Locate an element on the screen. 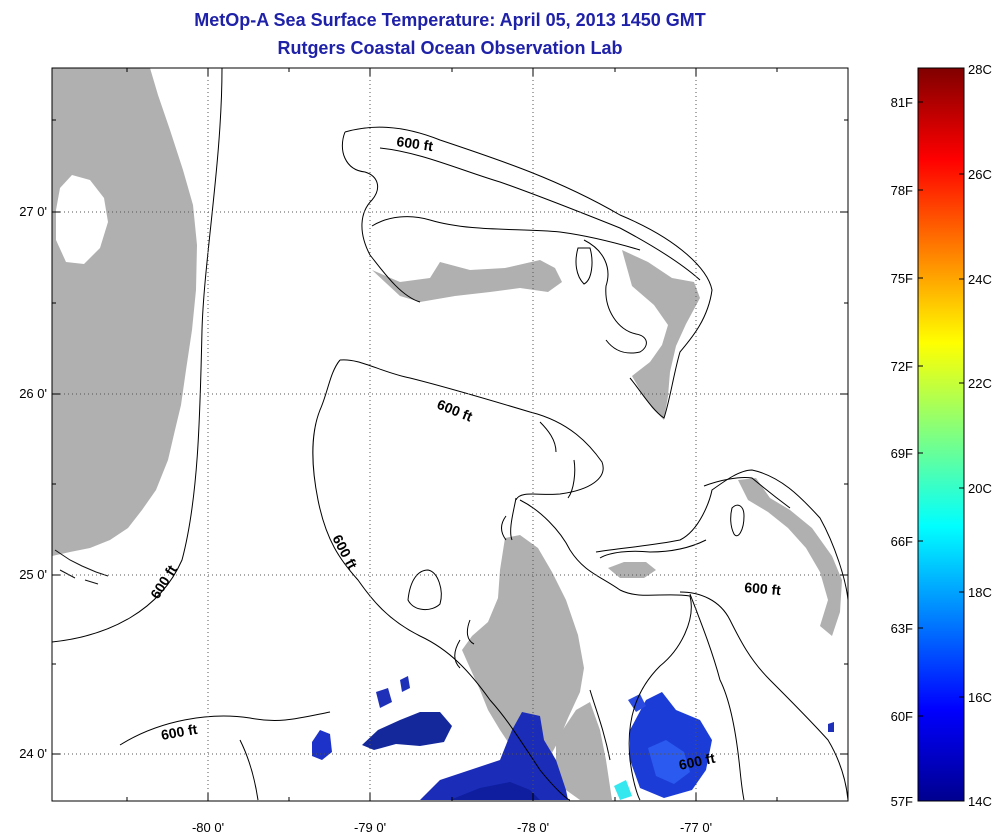 This screenshot has width=1000, height=840. colorbar-fahrenheit-labels: 81F 78F 75F 72F 69F 66F 63F 60F 57F is located at coordinates (902, 452).